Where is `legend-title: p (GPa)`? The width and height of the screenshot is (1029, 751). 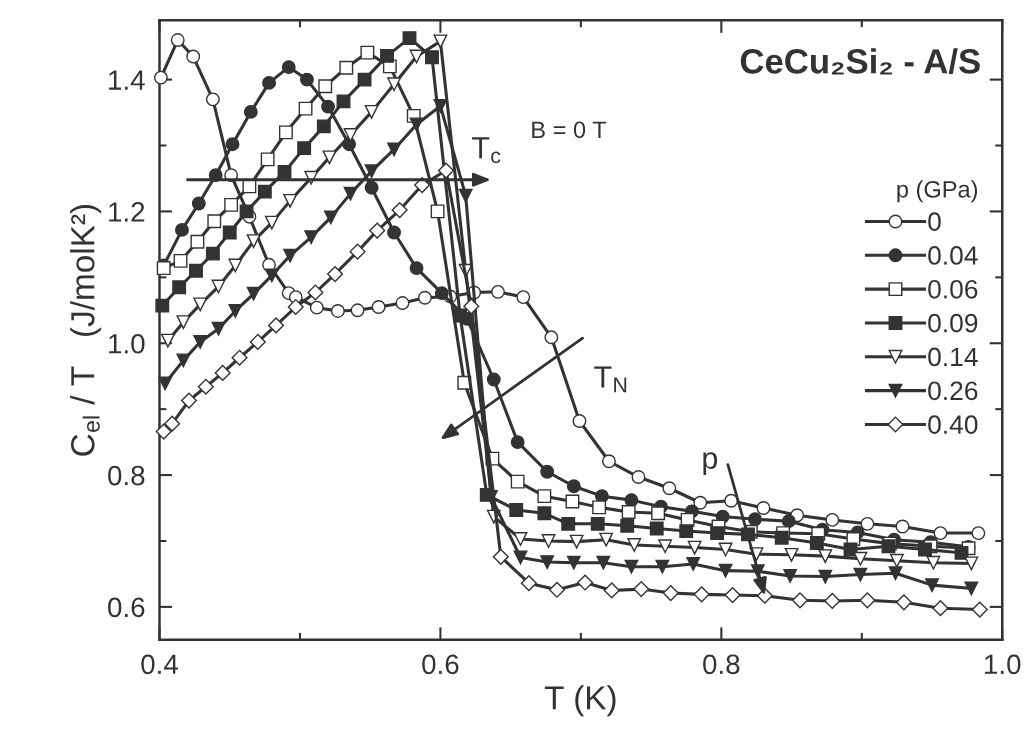 legend-title: p (GPa) is located at coordinates (937, 191).